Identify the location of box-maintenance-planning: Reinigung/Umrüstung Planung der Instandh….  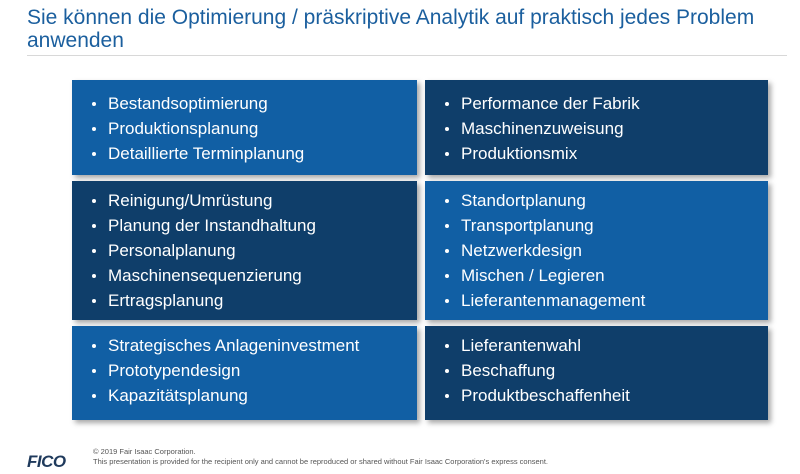
(244, 250).